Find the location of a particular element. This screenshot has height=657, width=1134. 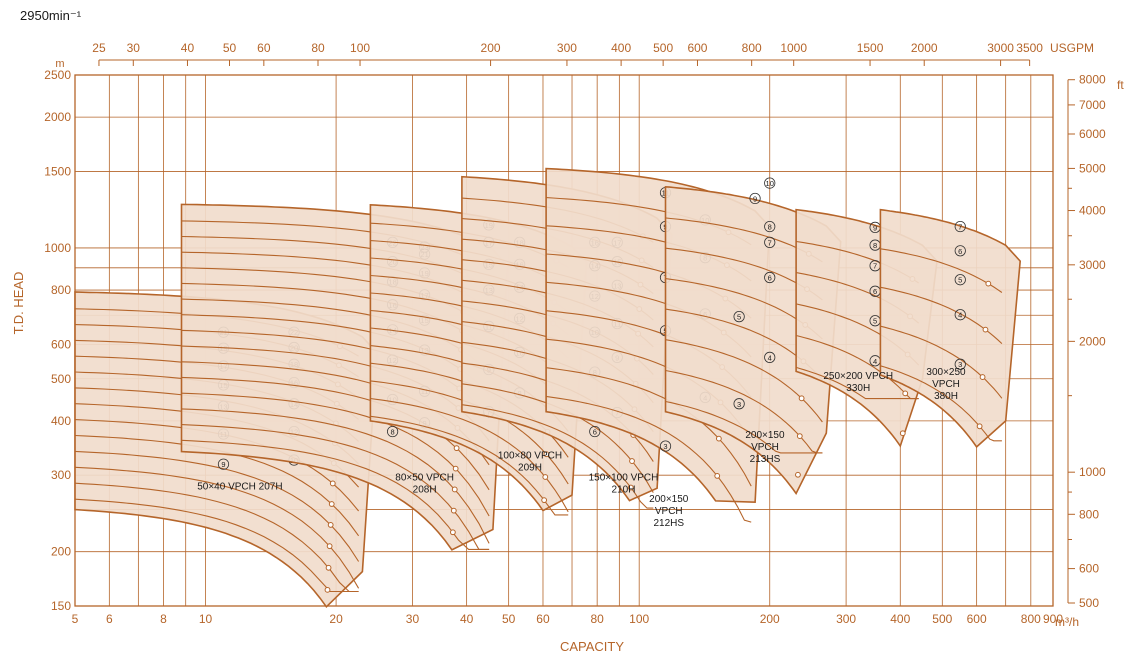

stage-marker: 8 is located at coordinates (770, 226).